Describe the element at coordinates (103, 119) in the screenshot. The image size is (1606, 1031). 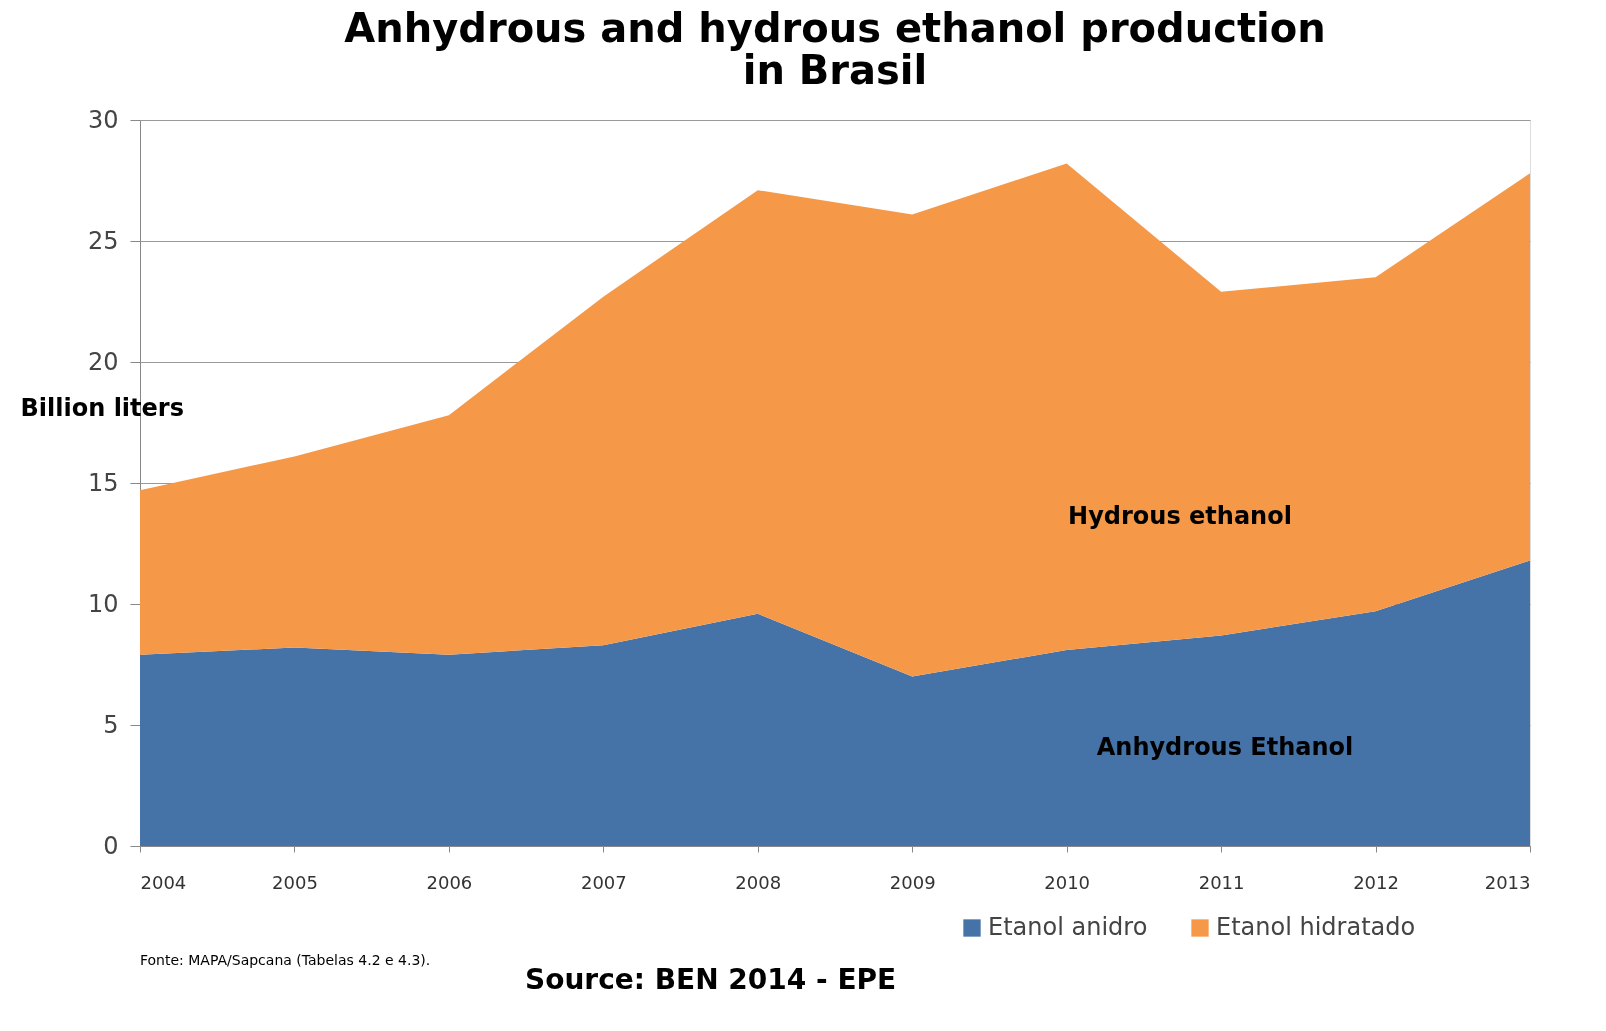
I see `y-tick-label: 30` at that location.